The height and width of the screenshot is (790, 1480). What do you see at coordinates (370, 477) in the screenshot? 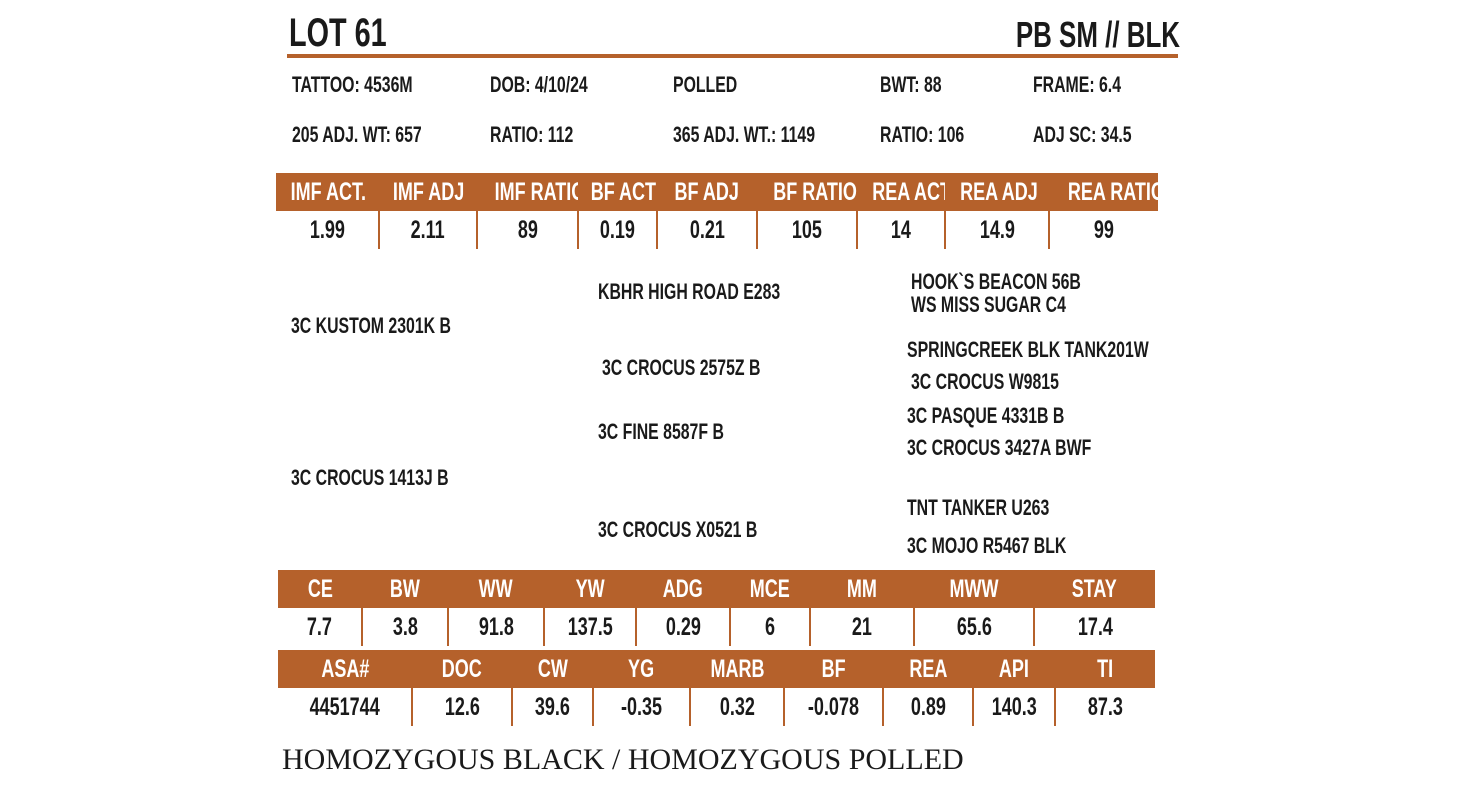
I see `pedigree-dam: 3C CROCUS 1413J B` at bounding box center [370, 477].